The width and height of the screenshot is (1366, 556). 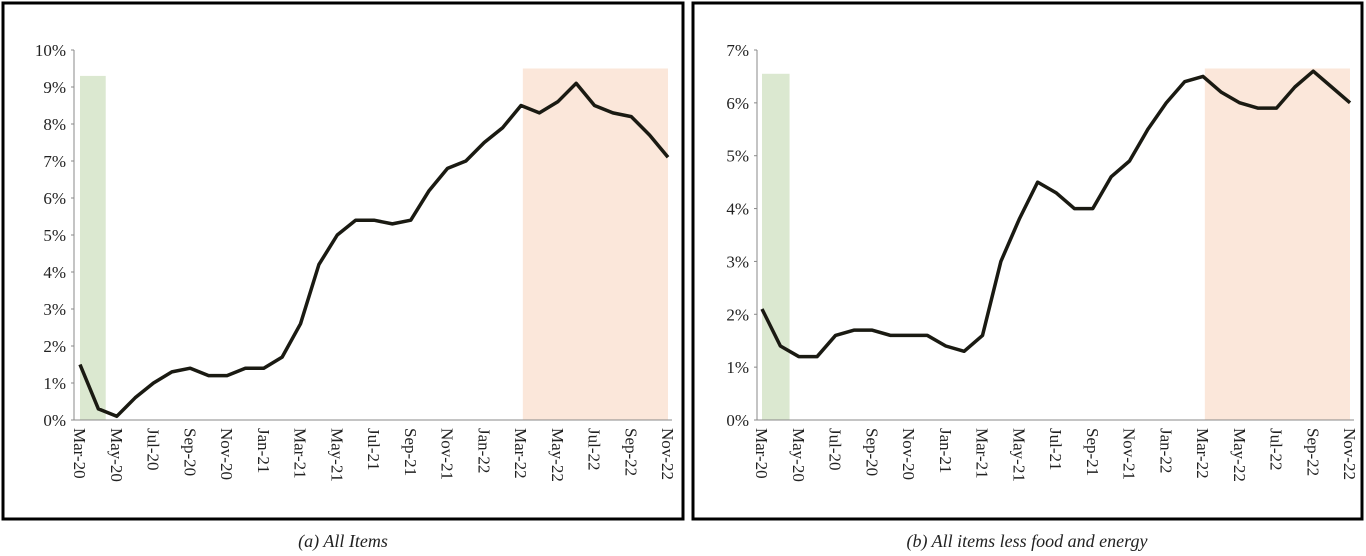 What do you see at coordinates (54, 87) in the screenshot?
I see `y-tick-label: 9%` at bounding box center [54, 87].